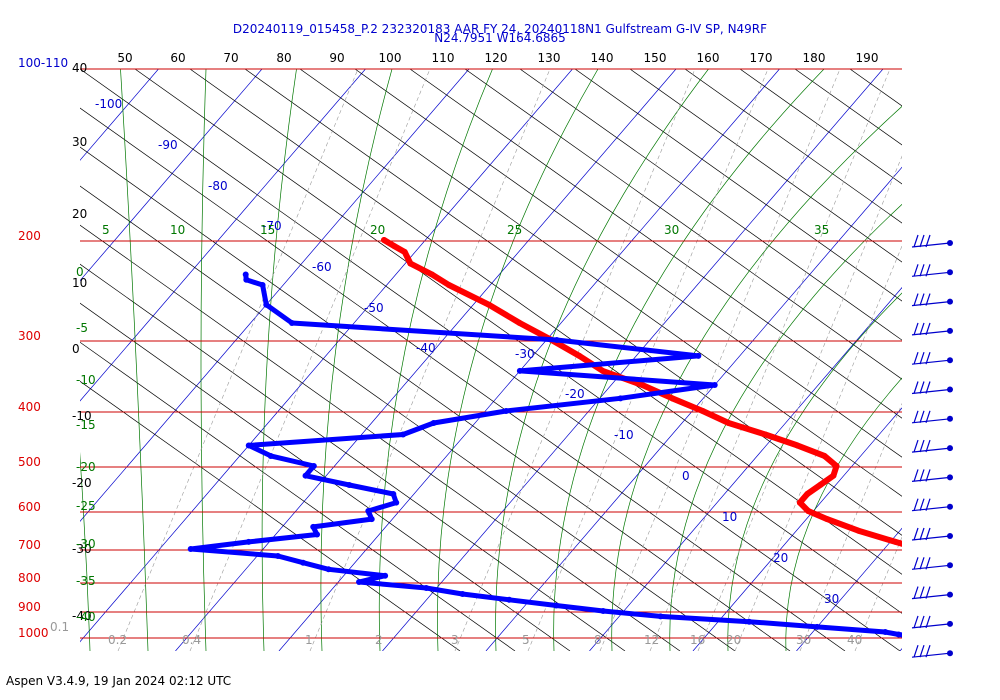 The height and width of the screenshot is (700, 1000). Describe the element at coordinates (854, 640) in the screenshot. I see `mixing-ratio-label: 40` at that location.